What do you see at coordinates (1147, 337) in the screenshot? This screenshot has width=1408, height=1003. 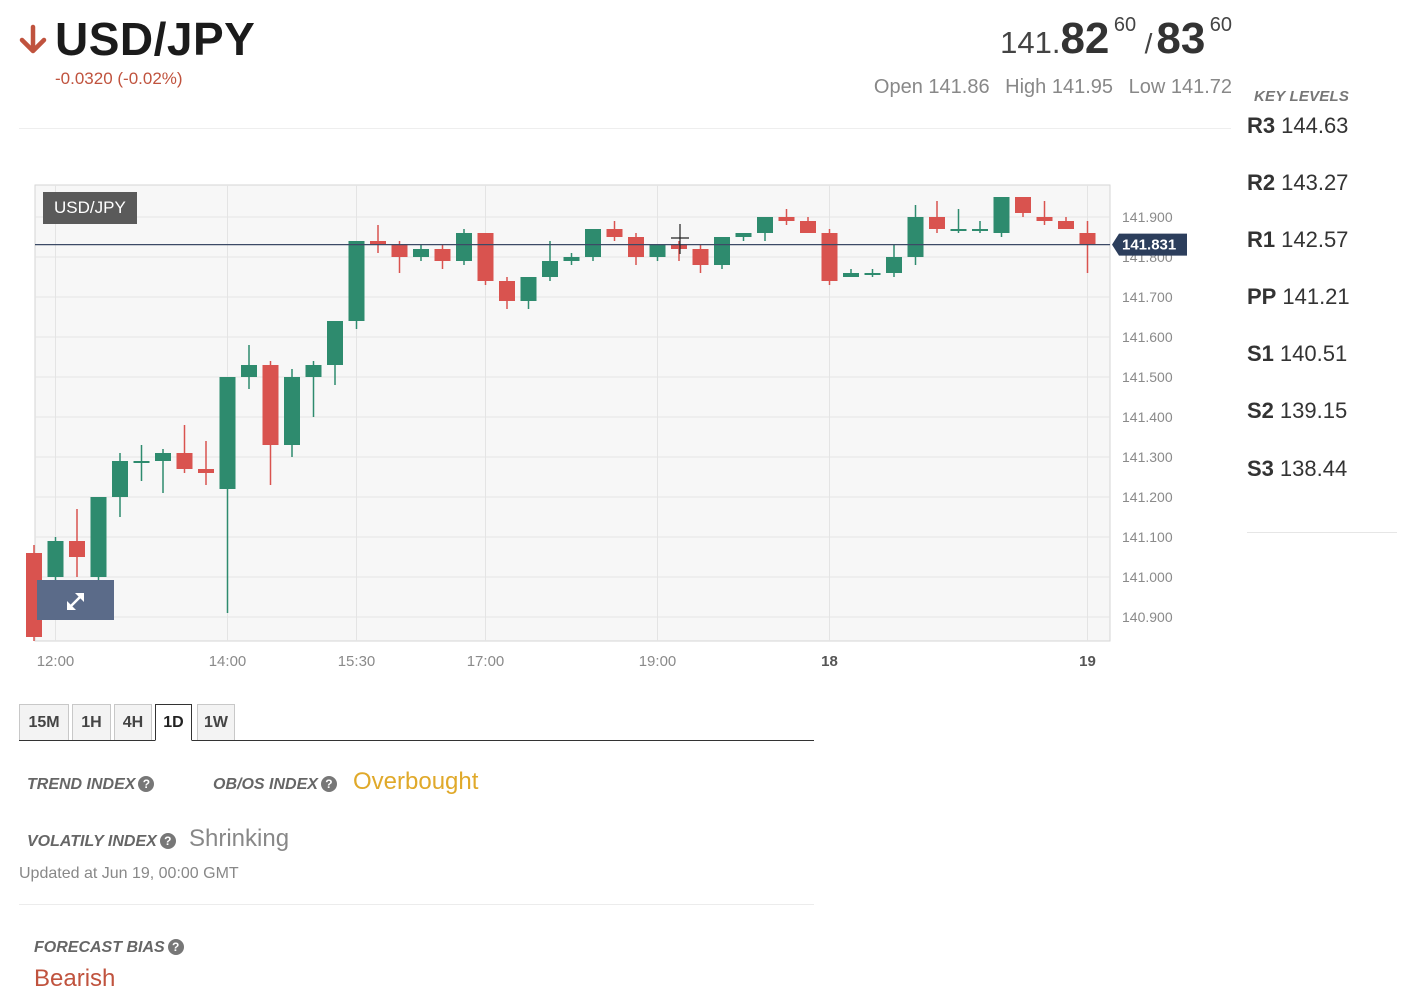 I see `y-tick-label: 141.600` at bounding box center [1147, 337].